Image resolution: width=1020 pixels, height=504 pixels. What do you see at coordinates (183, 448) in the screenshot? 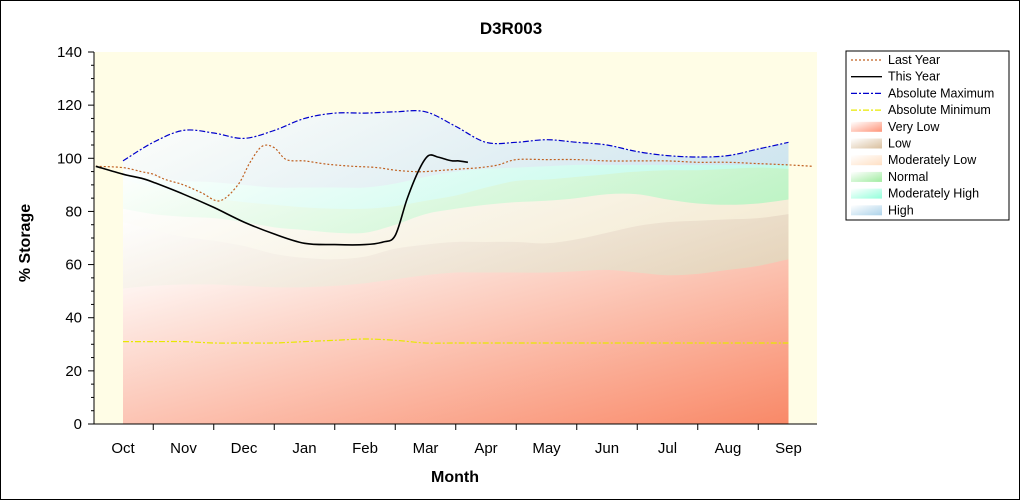
I see `x-tick-label: Nov` at bounding box center [183, 448].